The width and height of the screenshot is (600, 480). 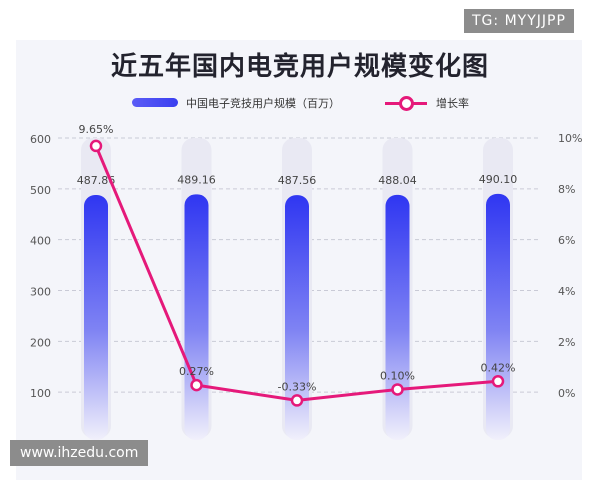 What do you see at coordinates (96, 180) in the screenshot?
I see `bar-value-label: 487.86` at bounding box center [96, 180].